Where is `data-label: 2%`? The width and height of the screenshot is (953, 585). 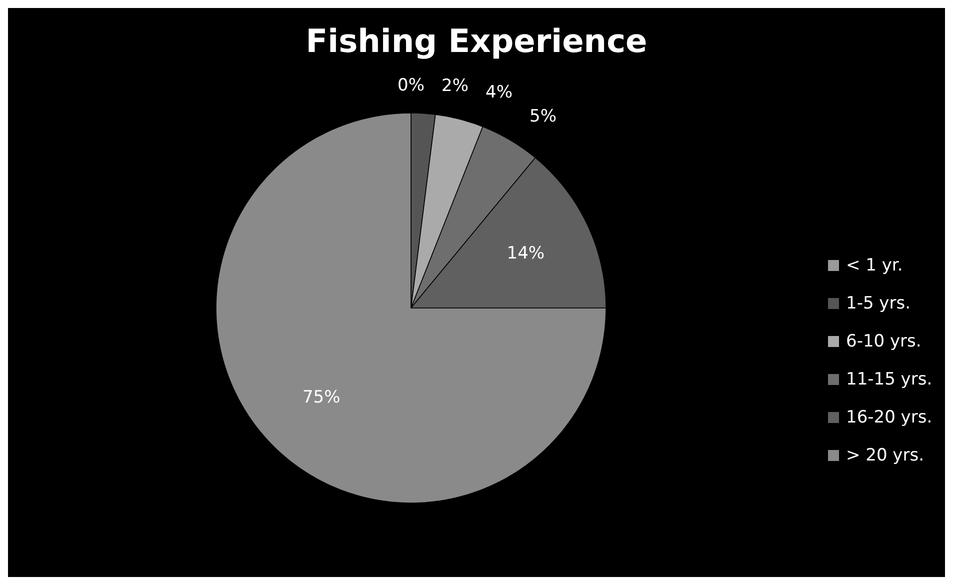
data-label: 2% is located at coordinates (455, 86).